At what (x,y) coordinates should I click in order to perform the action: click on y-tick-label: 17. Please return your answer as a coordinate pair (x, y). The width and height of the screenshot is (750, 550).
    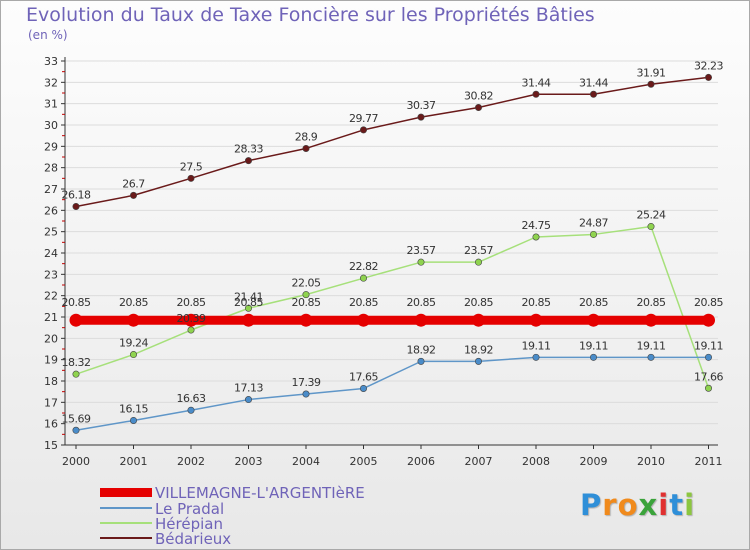
    Looking at the image, I should click on (51, 402).